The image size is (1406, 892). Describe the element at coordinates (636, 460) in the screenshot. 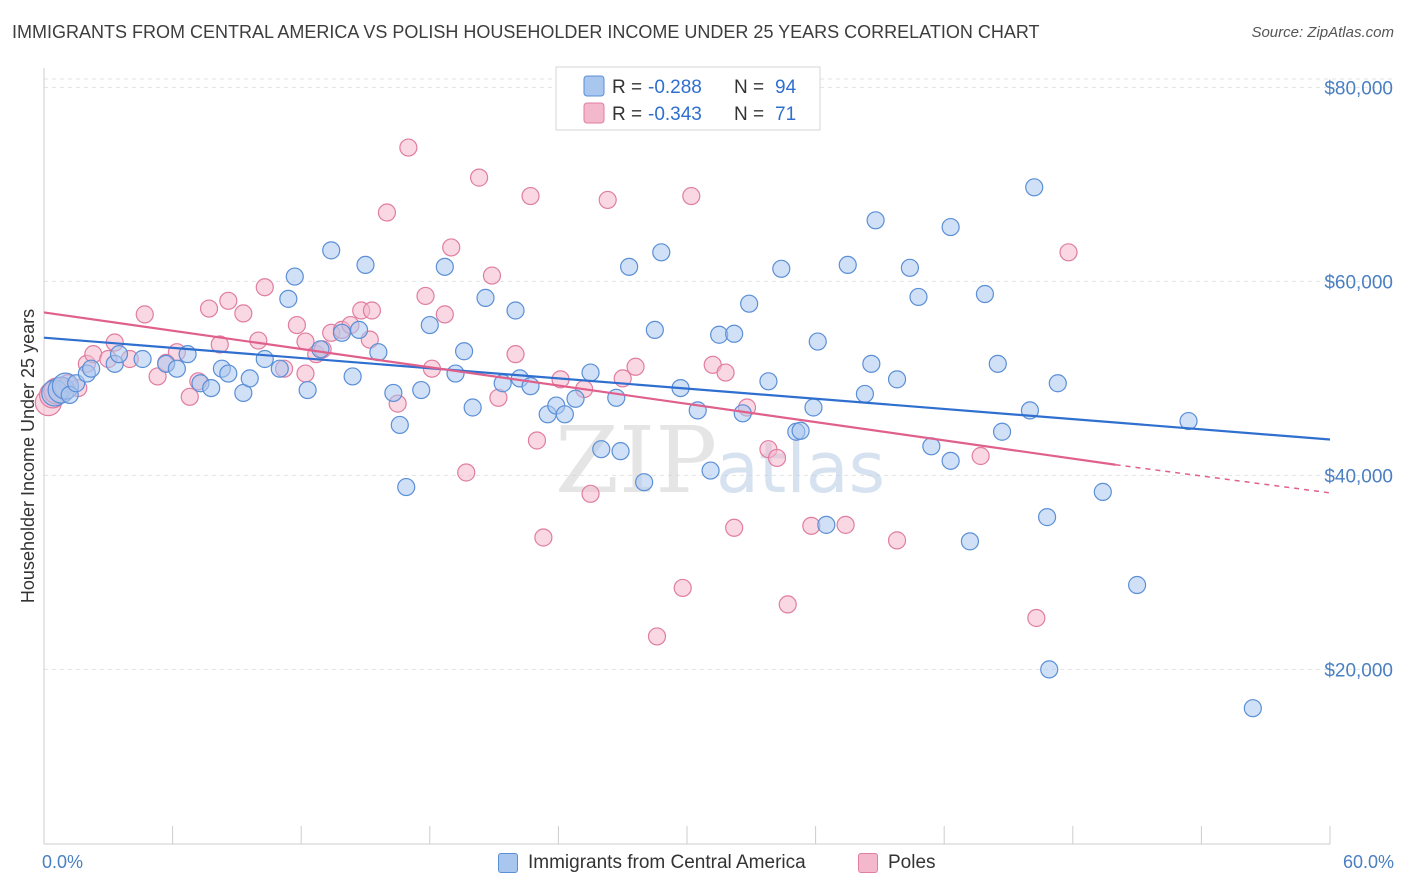

I see `watermark-zip: ZIP` at that location.